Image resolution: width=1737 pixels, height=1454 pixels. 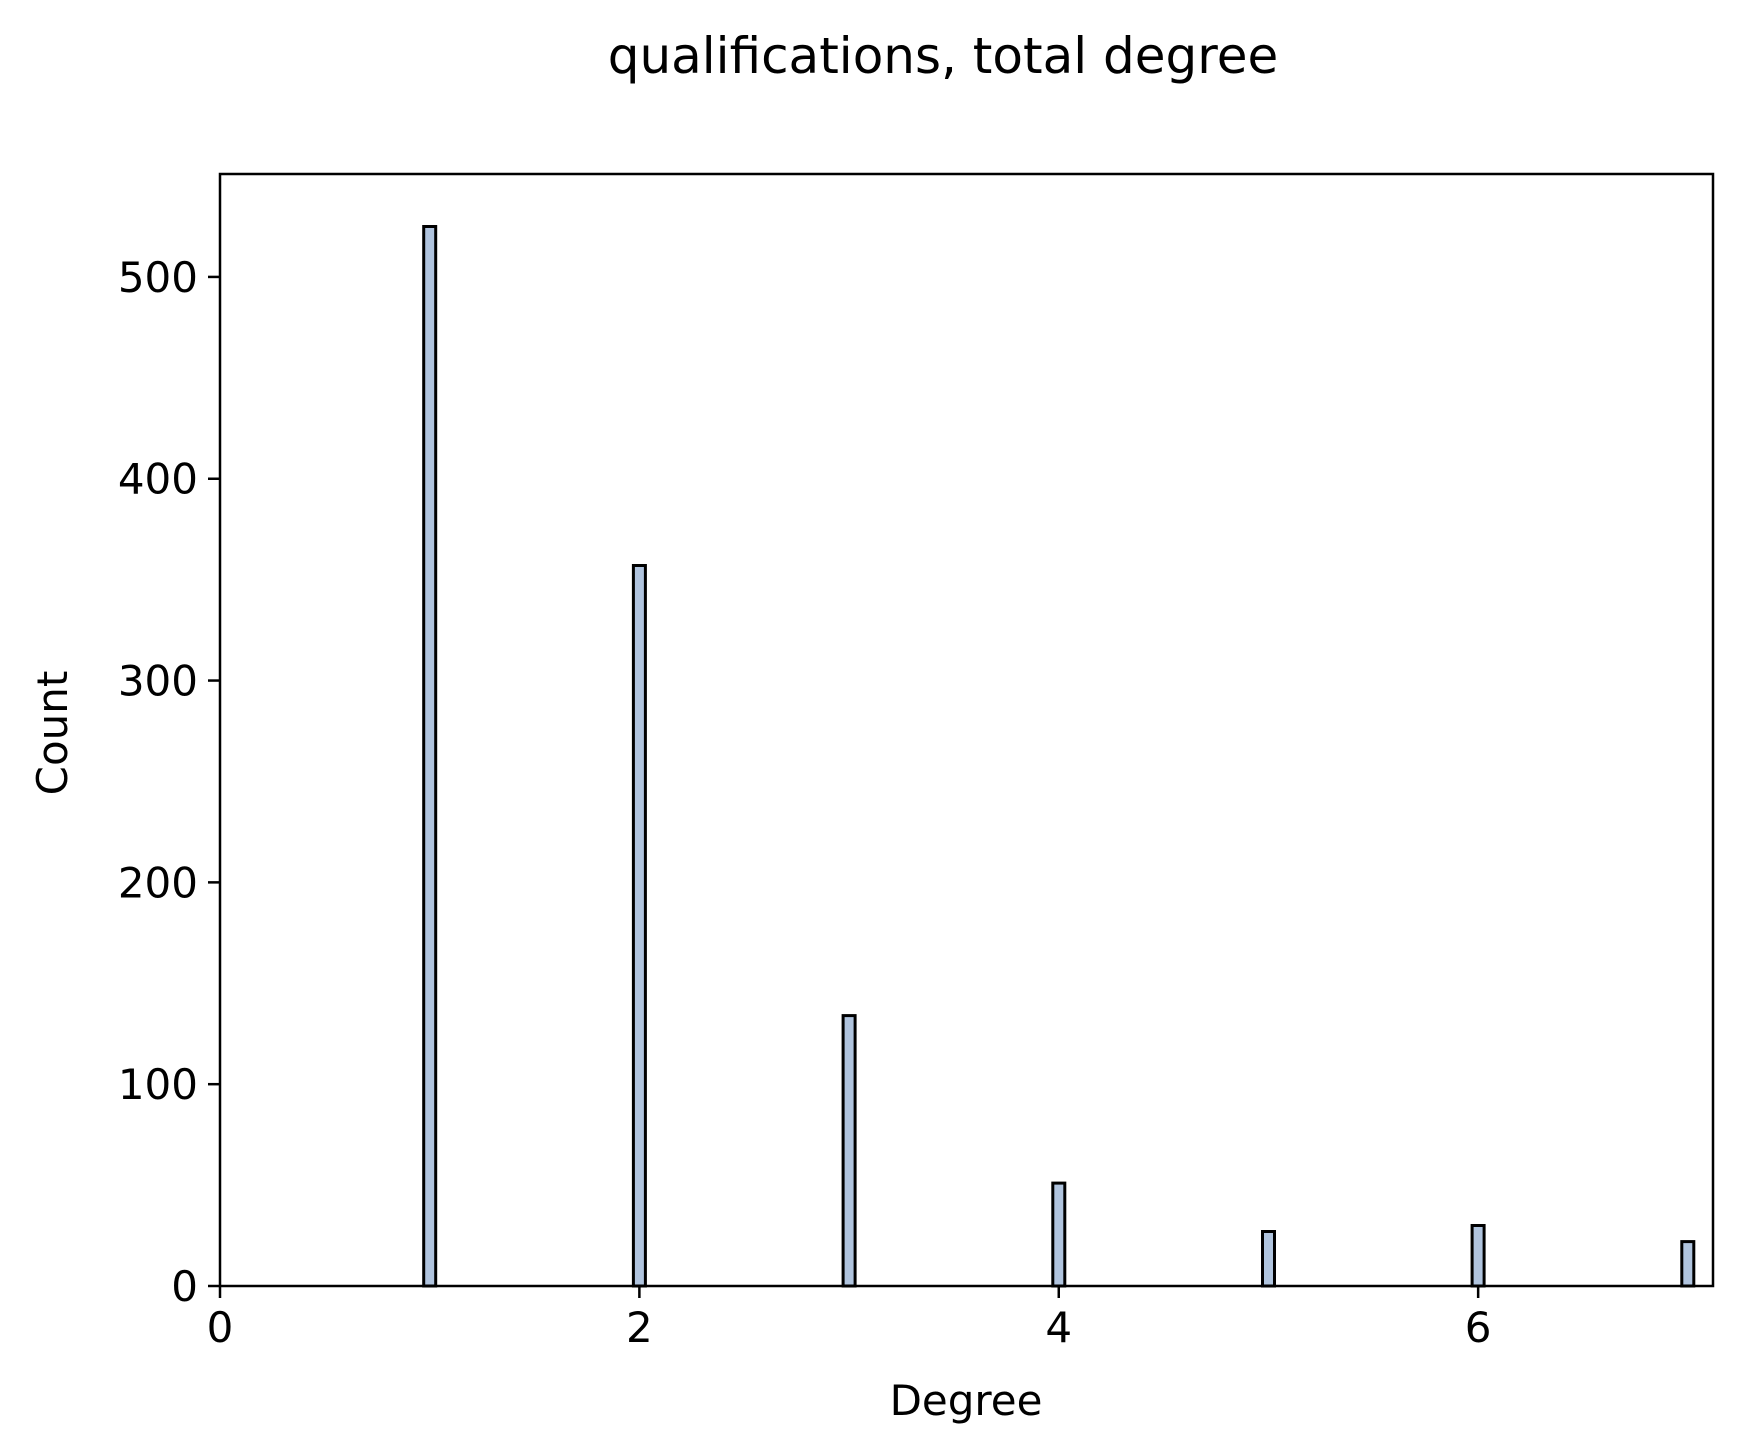 I want to click on y-axis-ticks: 0 100 200 300 400 500, so click(x=169, y=782).